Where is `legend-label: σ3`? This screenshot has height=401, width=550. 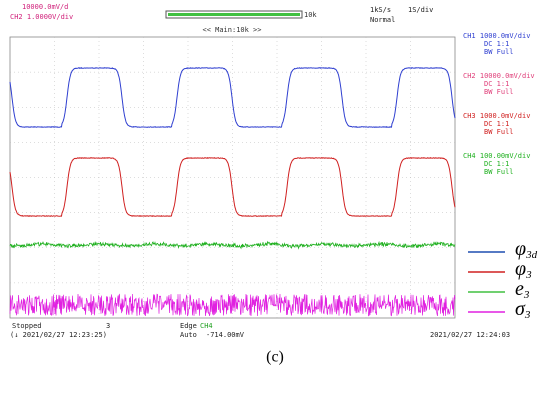 legend-label: σ3 is located at coordinates (523, 309).